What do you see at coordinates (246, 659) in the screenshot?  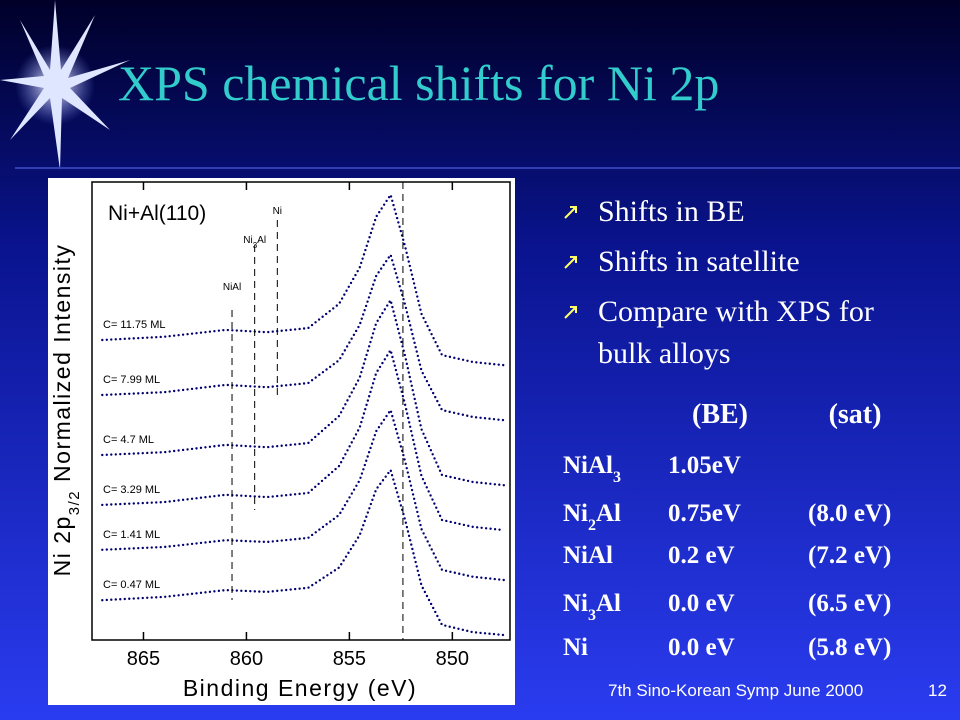 I see `x-tick-label: 860` at bounding box center [246, 659].